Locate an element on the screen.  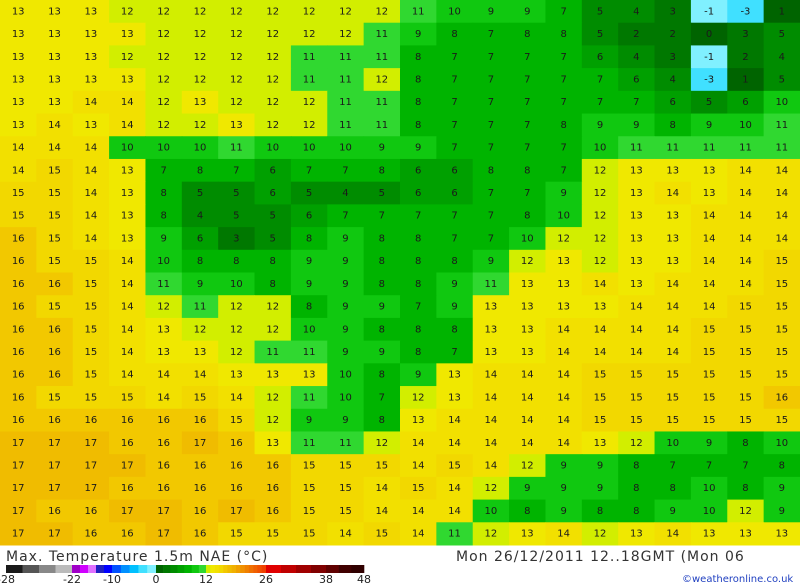
temperature-label: 6 is located at coordinates (454, 170).